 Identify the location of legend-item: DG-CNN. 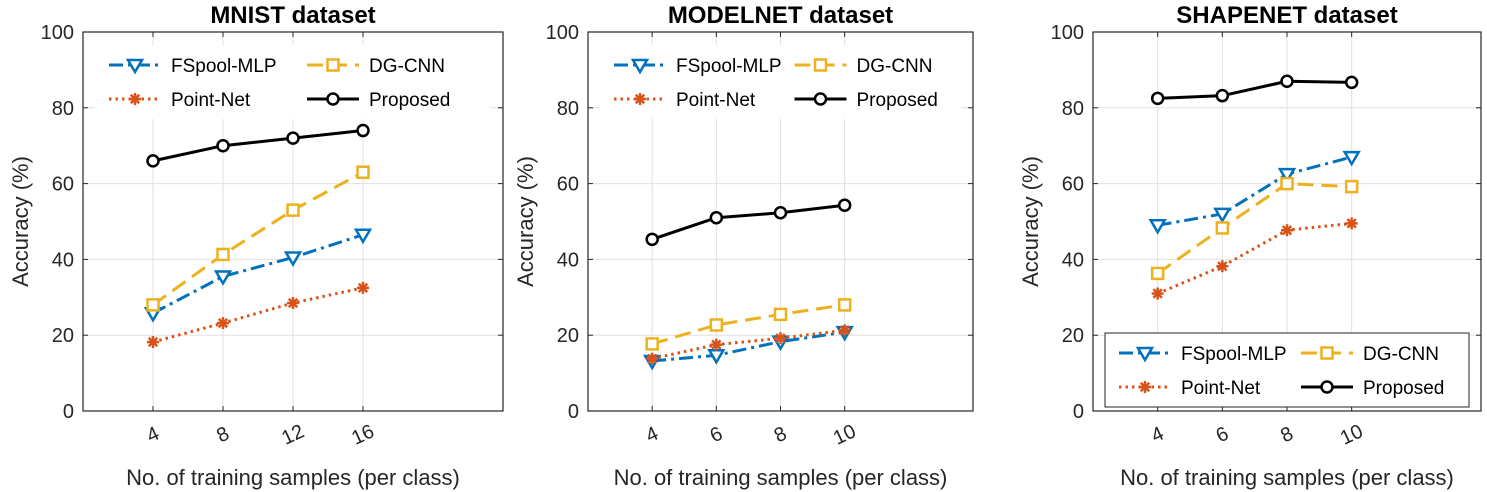
(863, 66).